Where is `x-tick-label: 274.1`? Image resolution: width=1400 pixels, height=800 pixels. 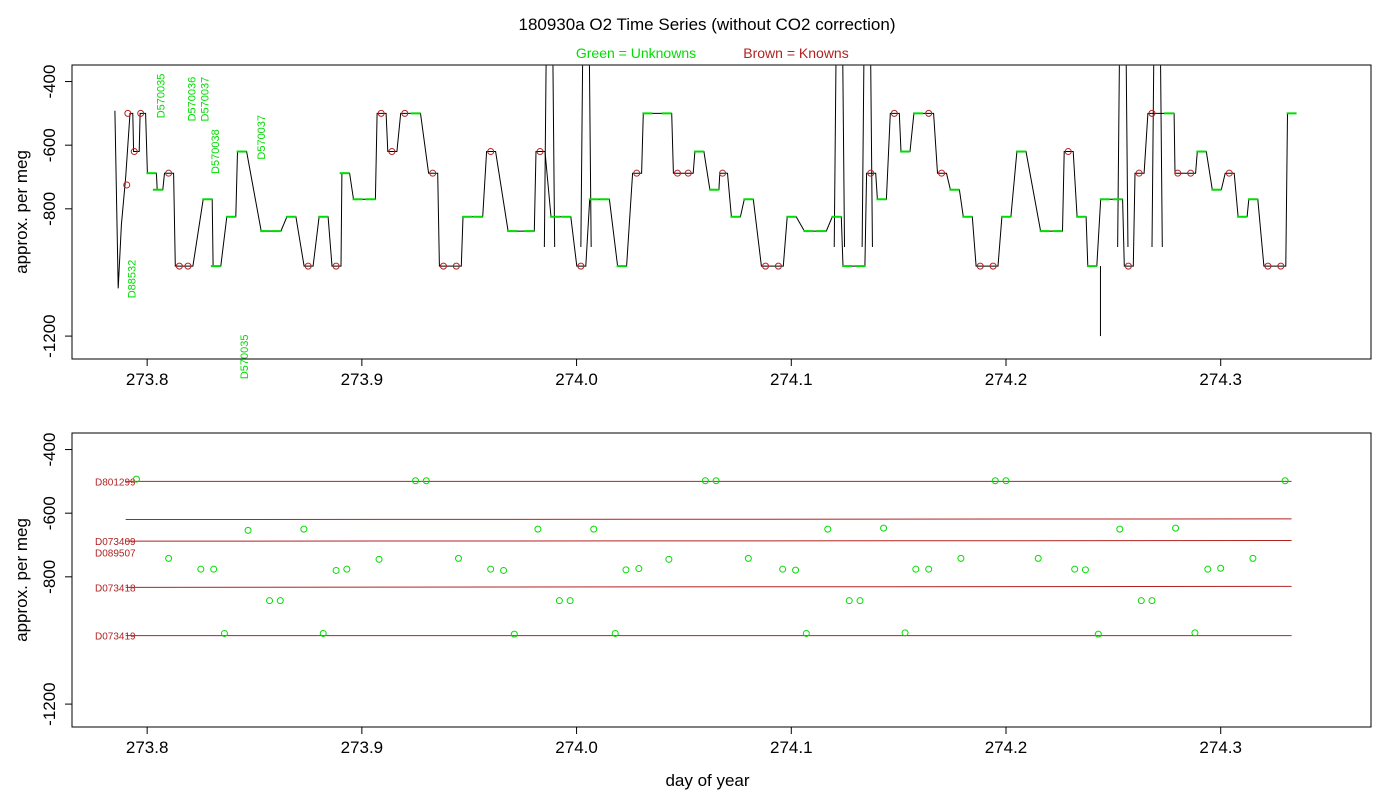 x-tick-label: 274.1 is located at coordinates (791, 379).